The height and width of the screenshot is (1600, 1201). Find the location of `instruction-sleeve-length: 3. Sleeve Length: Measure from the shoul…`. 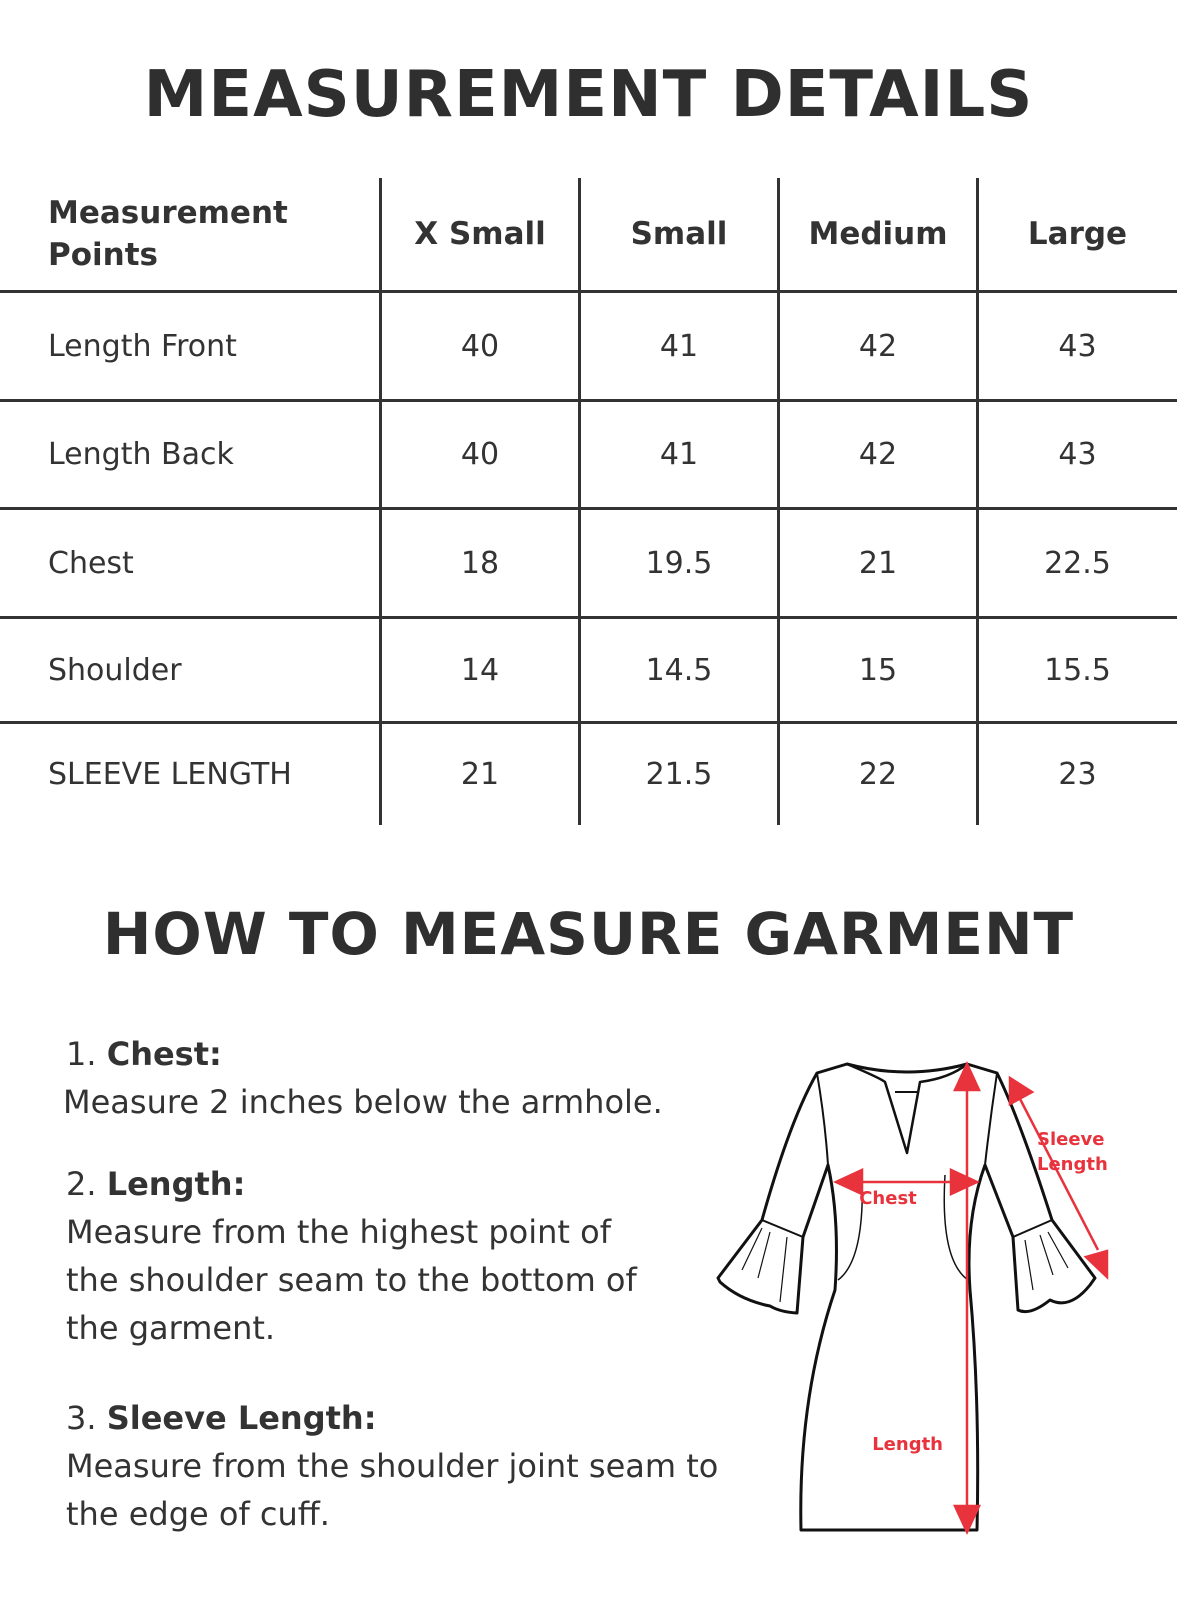

instruction-sleeve-length: 3. Sleeve Length: Measure from the shoul… is located at coordinates (401, 1466).